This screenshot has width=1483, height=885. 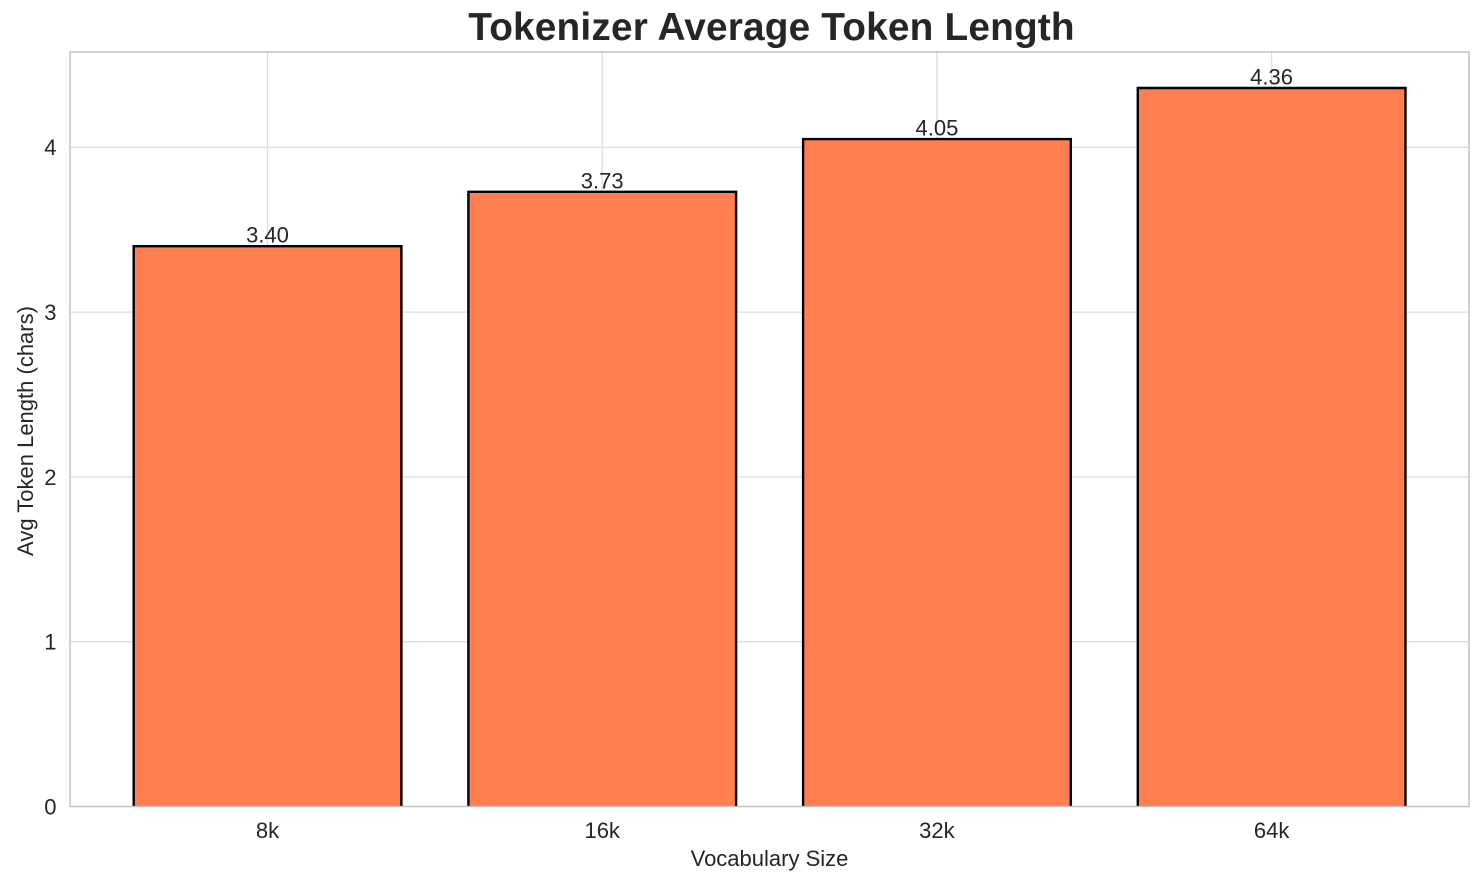 I want to click on svg-text: 4.05, so click(x=936, y=128).